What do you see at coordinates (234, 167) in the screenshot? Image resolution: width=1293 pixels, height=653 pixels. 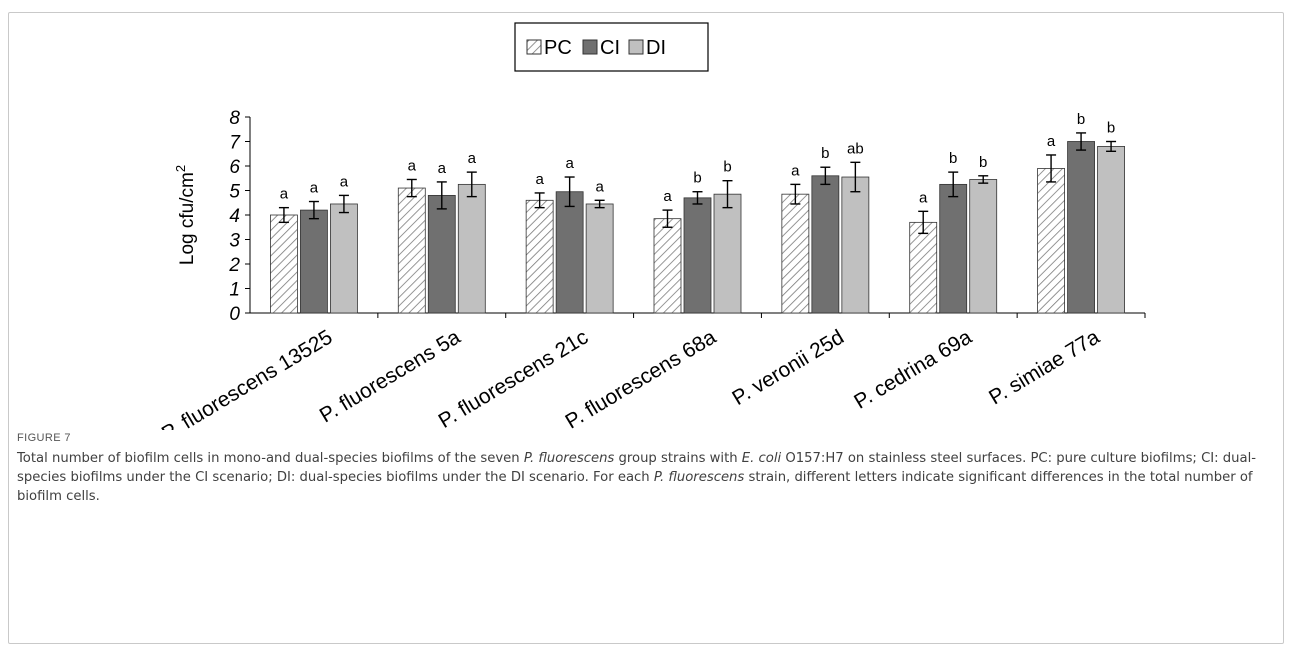 I see `y-tick-label: 6` at bounding box center [234, 167].